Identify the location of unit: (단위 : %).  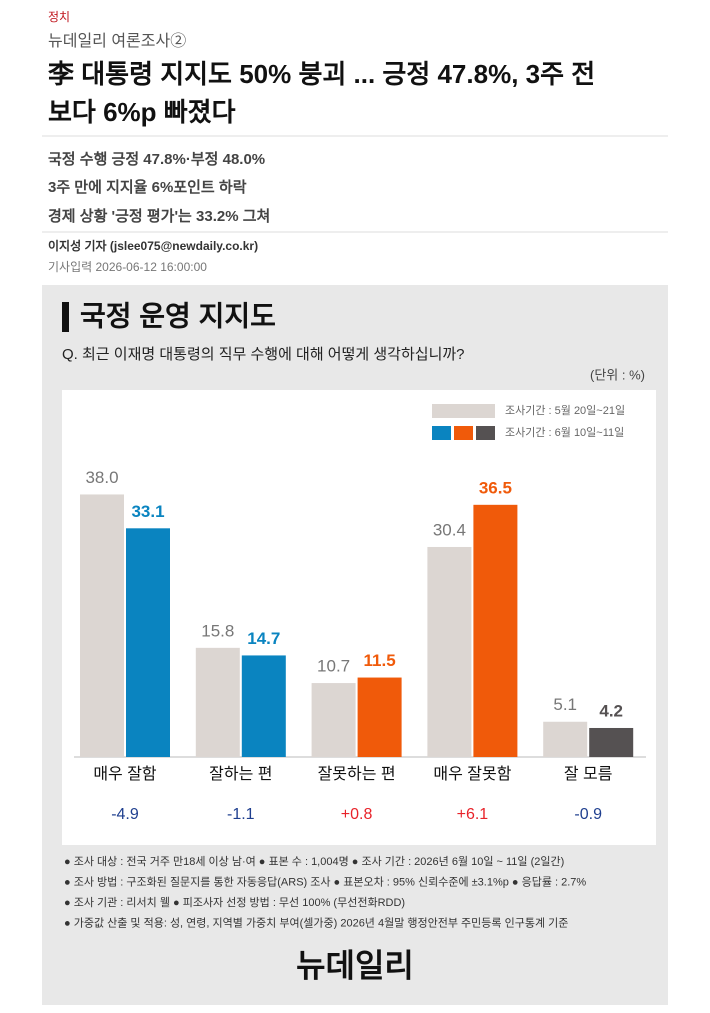
(617, 374).